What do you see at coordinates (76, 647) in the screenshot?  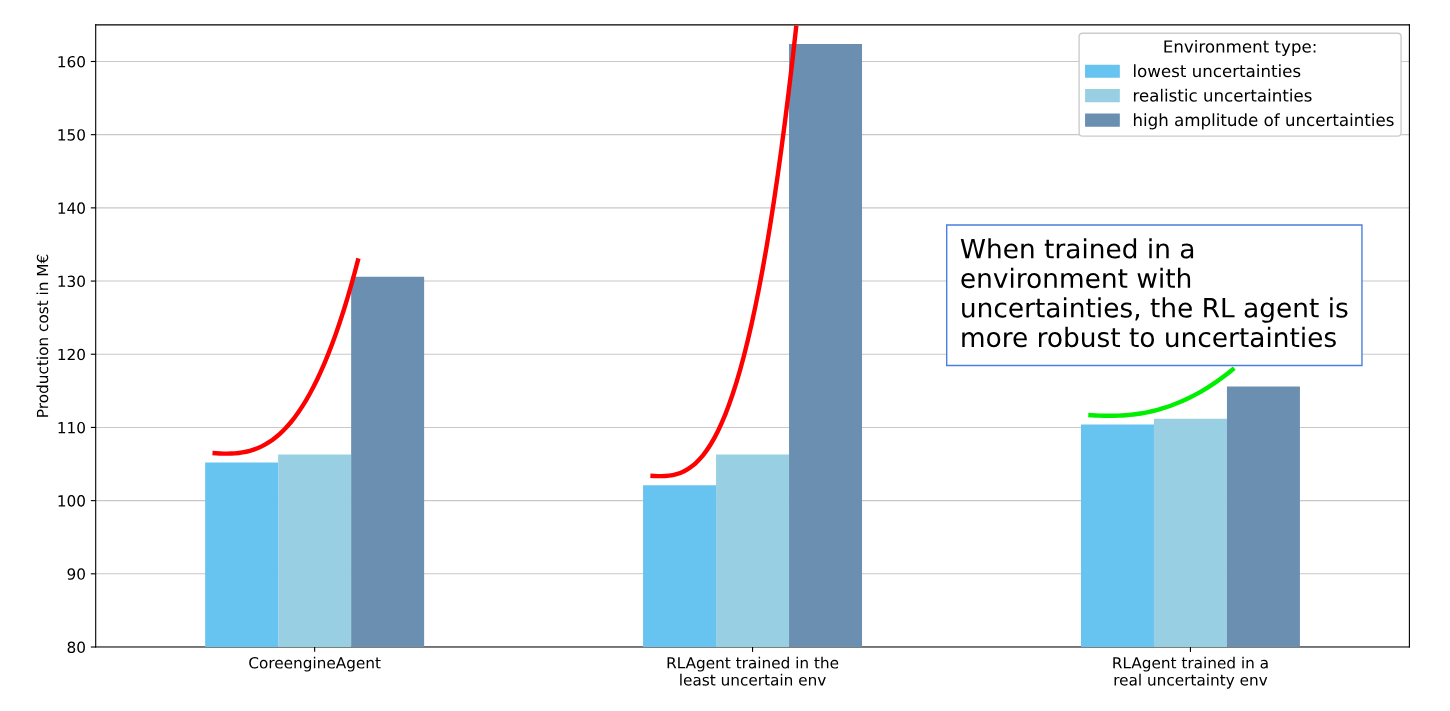 I see `y-tick-label: 80` at bounding box center [76, 647].